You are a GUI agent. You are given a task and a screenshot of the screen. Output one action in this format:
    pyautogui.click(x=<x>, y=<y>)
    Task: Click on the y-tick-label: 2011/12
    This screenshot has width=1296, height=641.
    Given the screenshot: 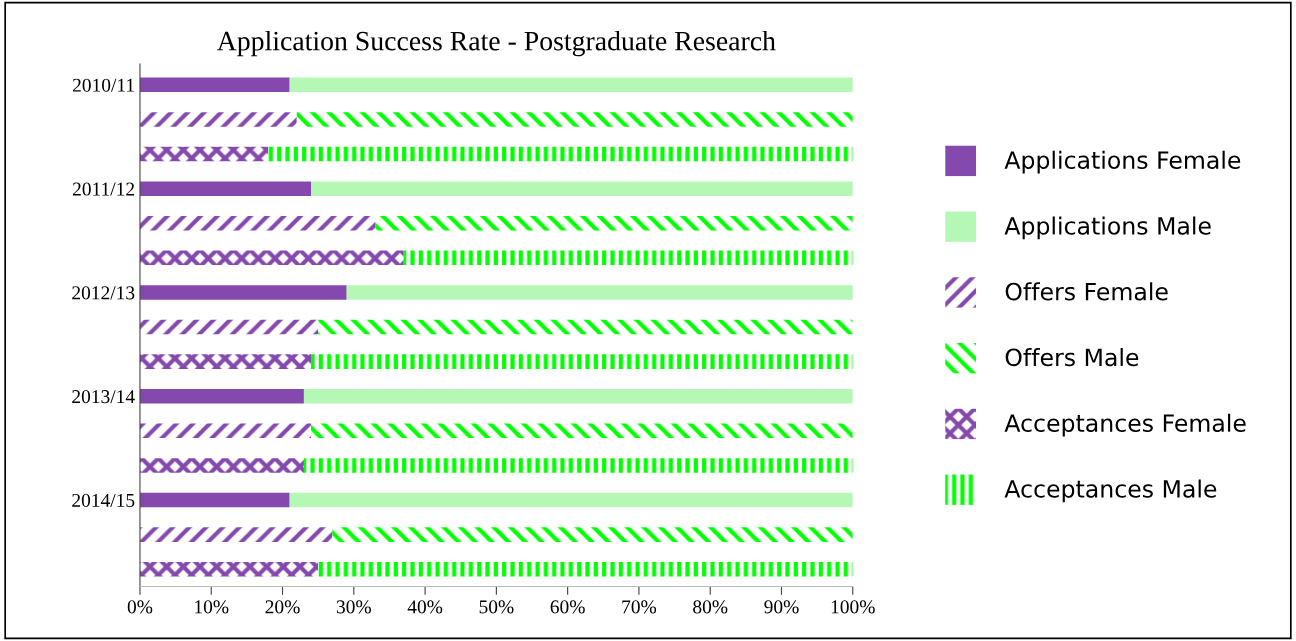 What is the action you would take?
    pyautogui.click(x=103, y=189)
    